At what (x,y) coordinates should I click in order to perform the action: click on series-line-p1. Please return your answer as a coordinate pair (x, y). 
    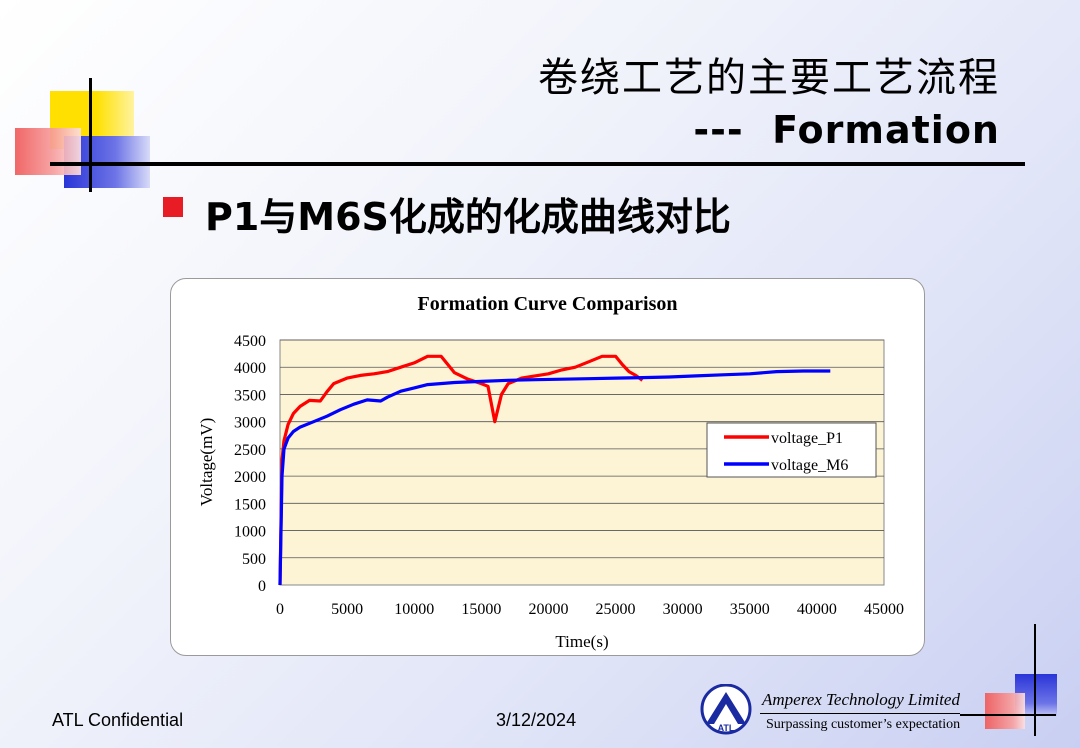
    Looking at the image, I should click on (461, 470).